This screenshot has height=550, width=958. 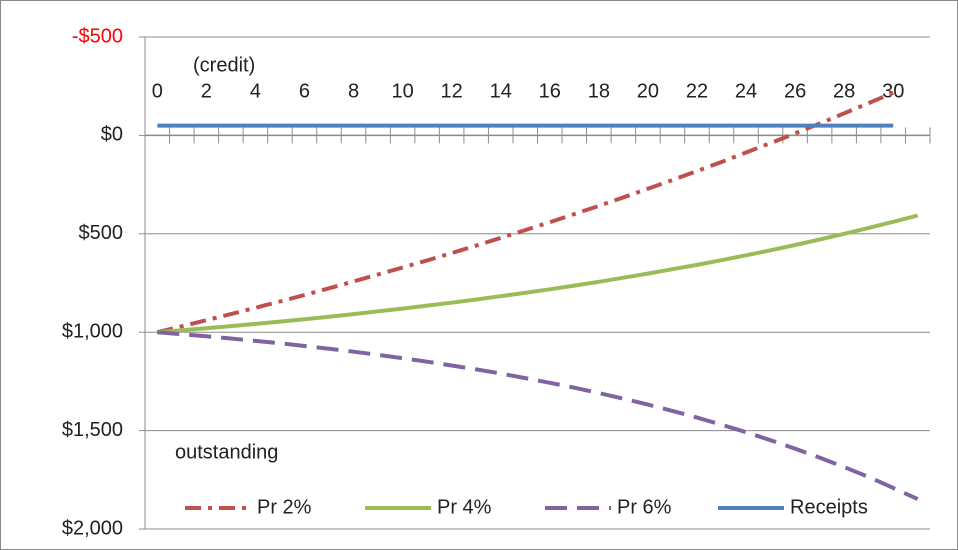 I want to click on legend-label: Pr 6%, so click(x=644, y=507).